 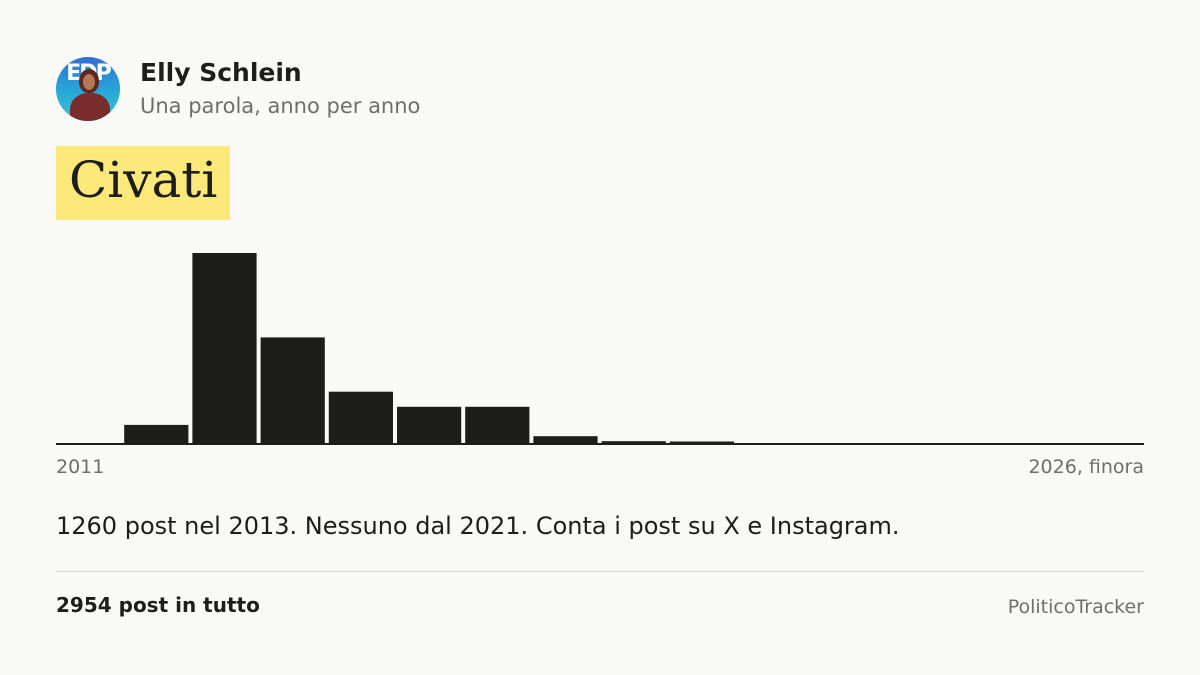 I want to click on bar-2017, so click(x=497, y=424).